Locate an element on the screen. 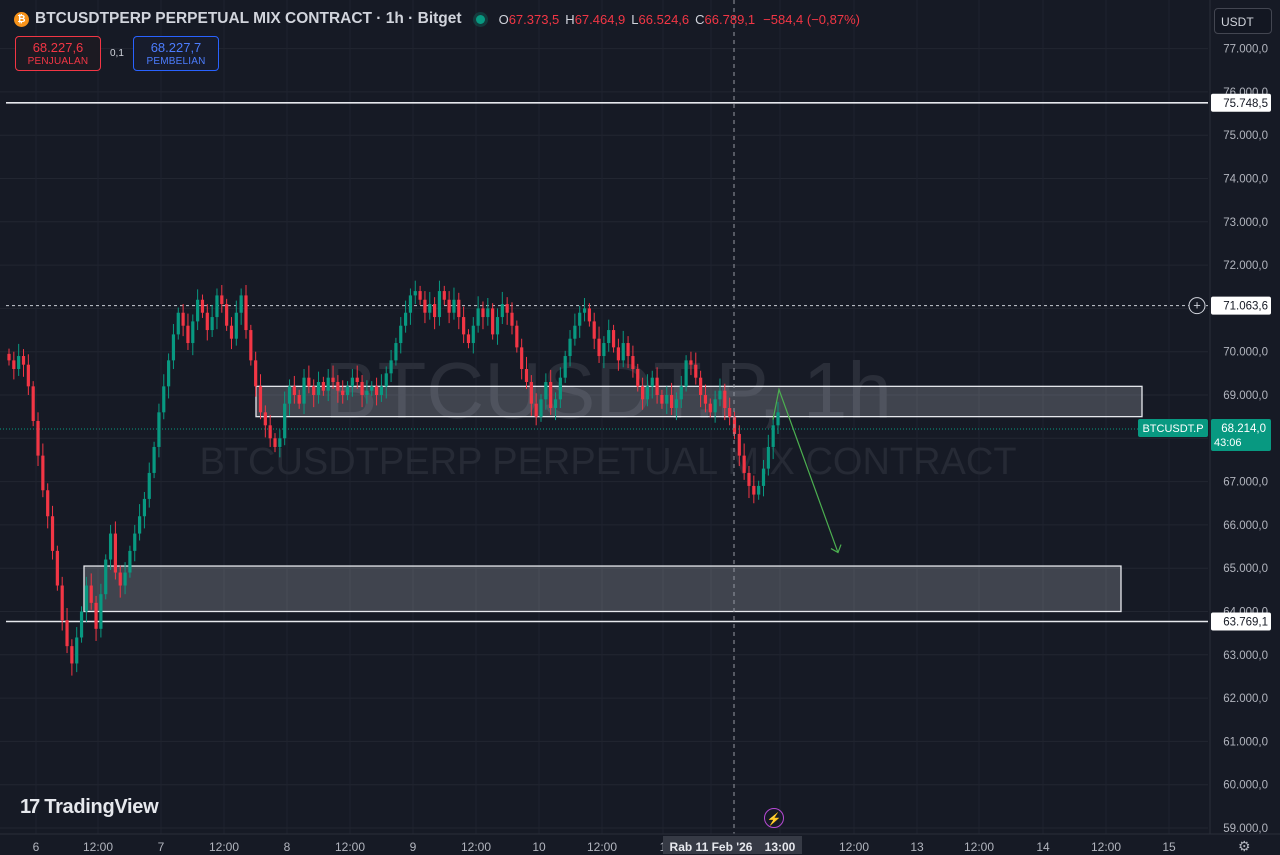 This screenshot has height=855, width=1280. time-tick-label: 6 is located at coordinates (36, 847).